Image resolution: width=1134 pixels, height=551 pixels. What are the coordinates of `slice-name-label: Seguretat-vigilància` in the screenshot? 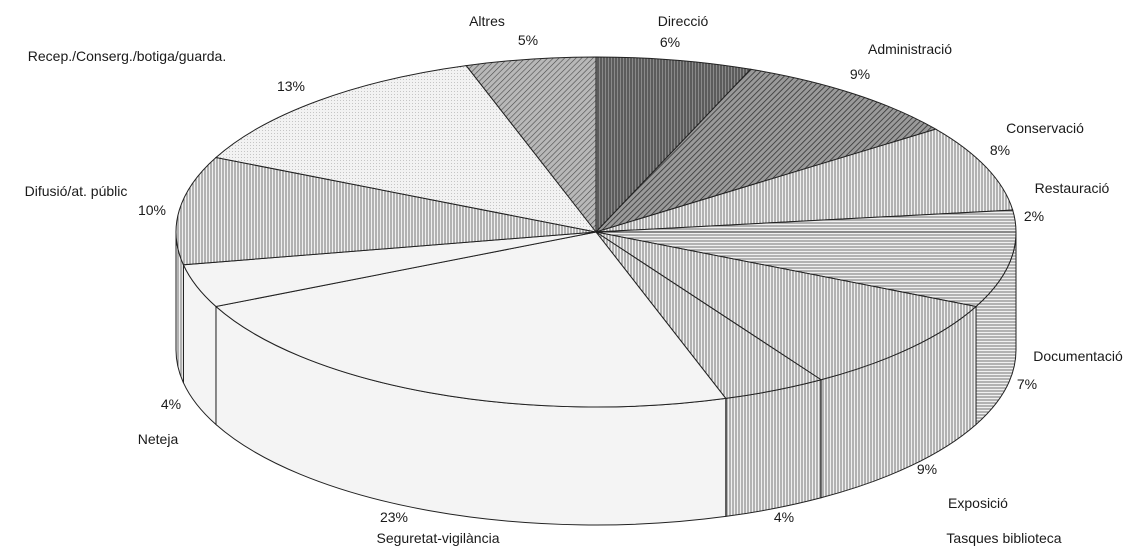 It's located at (438, 538).